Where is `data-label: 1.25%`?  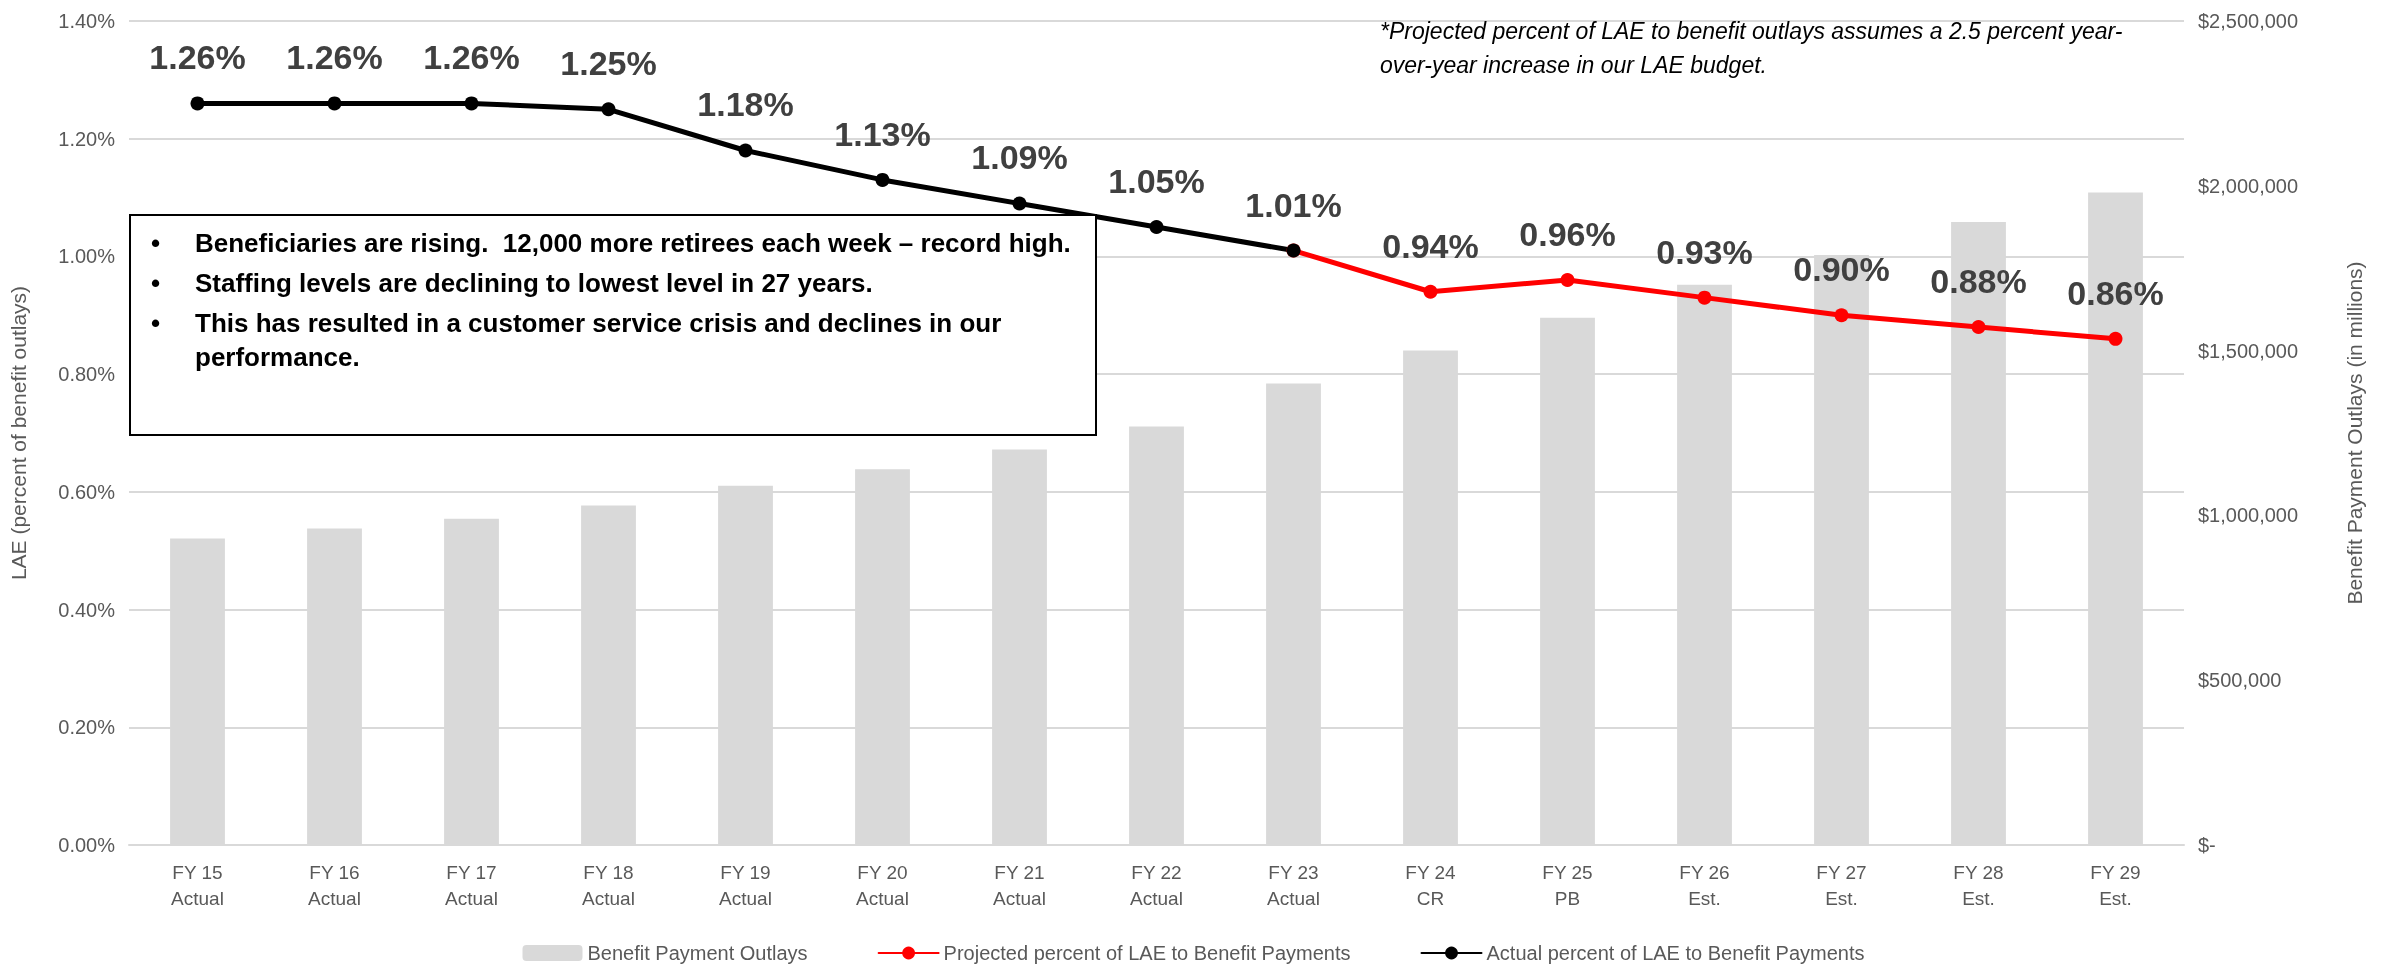 data-label: 1.25% is located at coordinates (608, 63).